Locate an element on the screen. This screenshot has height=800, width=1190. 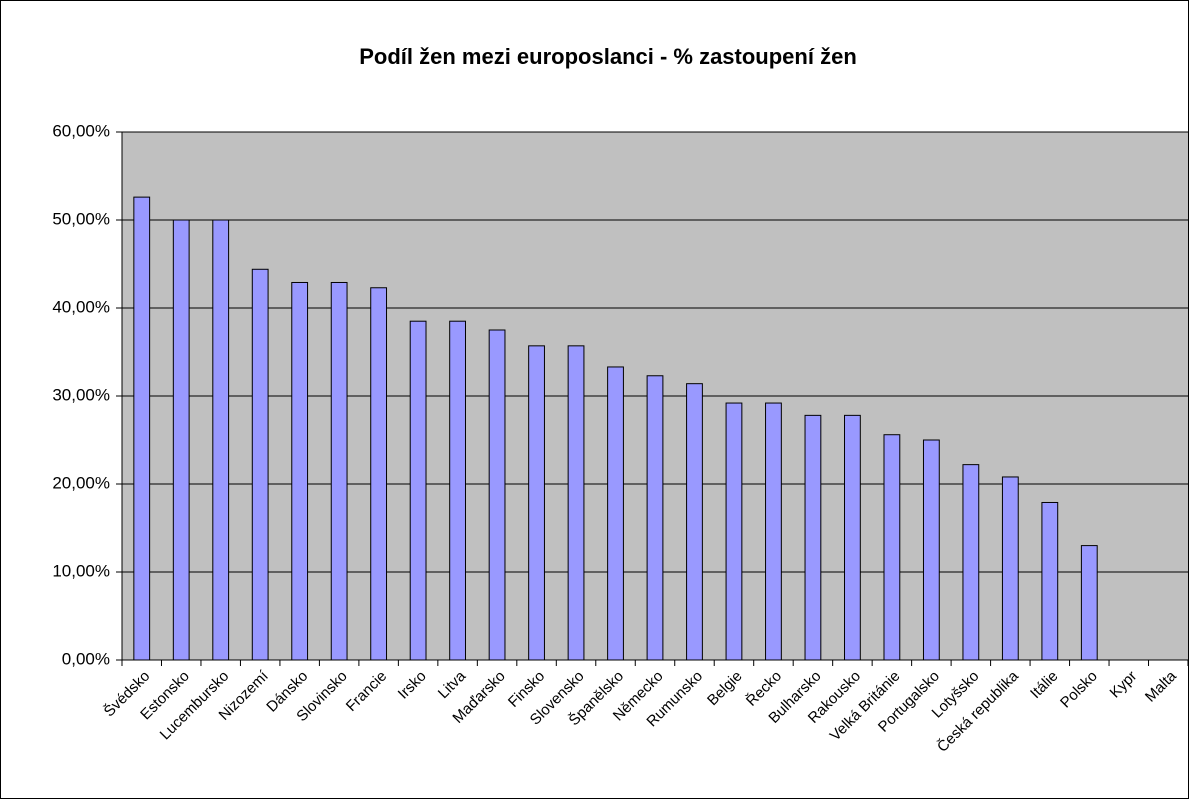
y-tick-label: 20,00% is located at coordinates (81, 482).